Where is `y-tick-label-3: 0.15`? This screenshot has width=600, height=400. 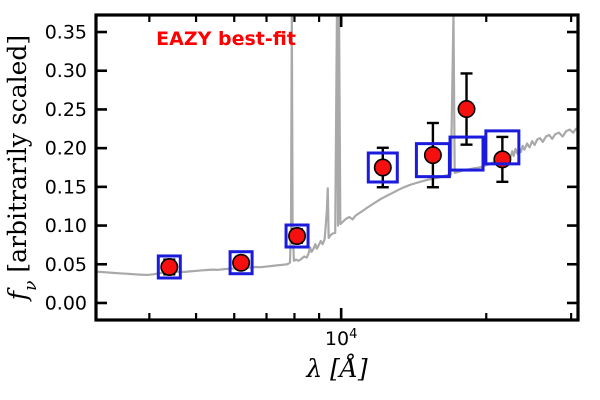
y-tick-label-3: 0.15 is located at coordinates (66, 187).